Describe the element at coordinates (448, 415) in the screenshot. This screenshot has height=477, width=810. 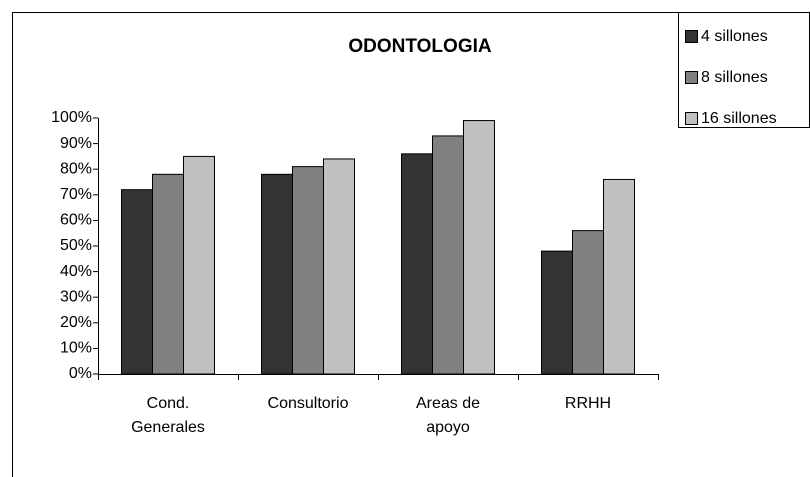
I see `x-tick-label: Areas de apoyo` at that location.